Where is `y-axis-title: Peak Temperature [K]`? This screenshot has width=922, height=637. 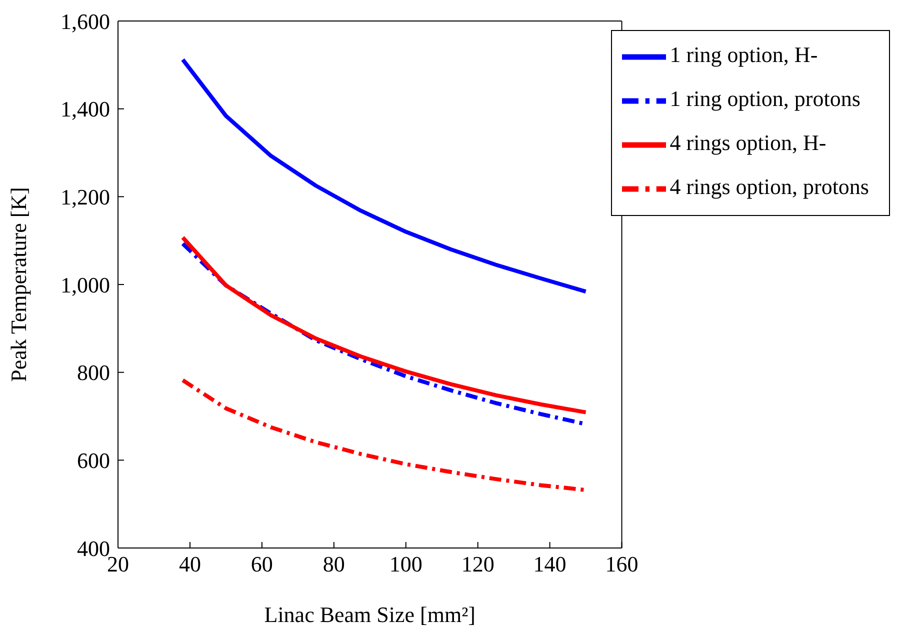 y-axis-title: Peak Temperature [K] is located at coordinates (18, 284).